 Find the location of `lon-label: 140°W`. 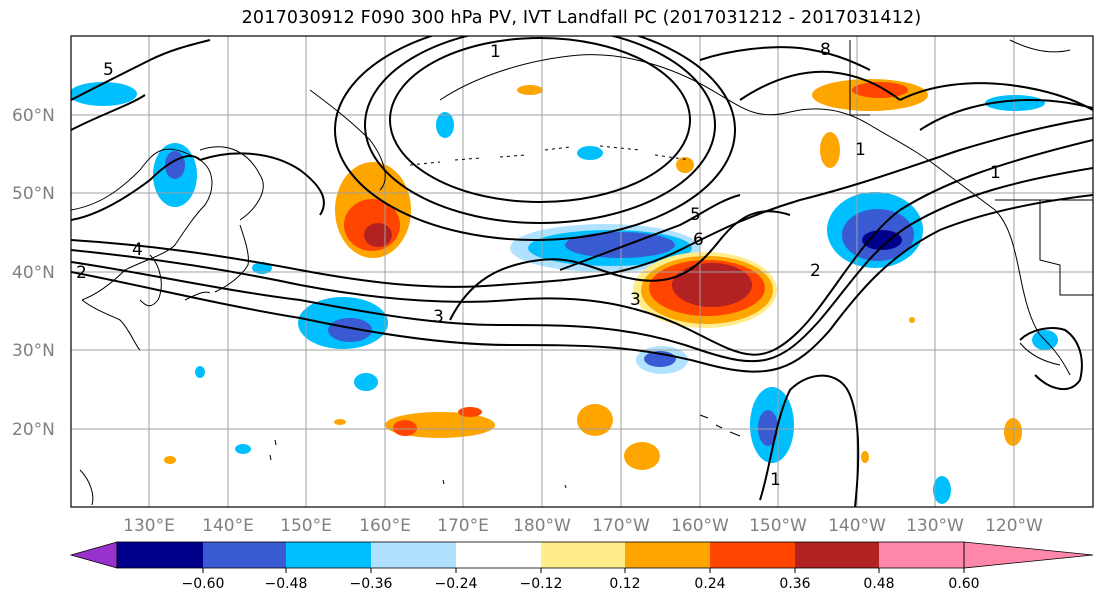

lon-label: 140°W is located at coordinates (857, 526).